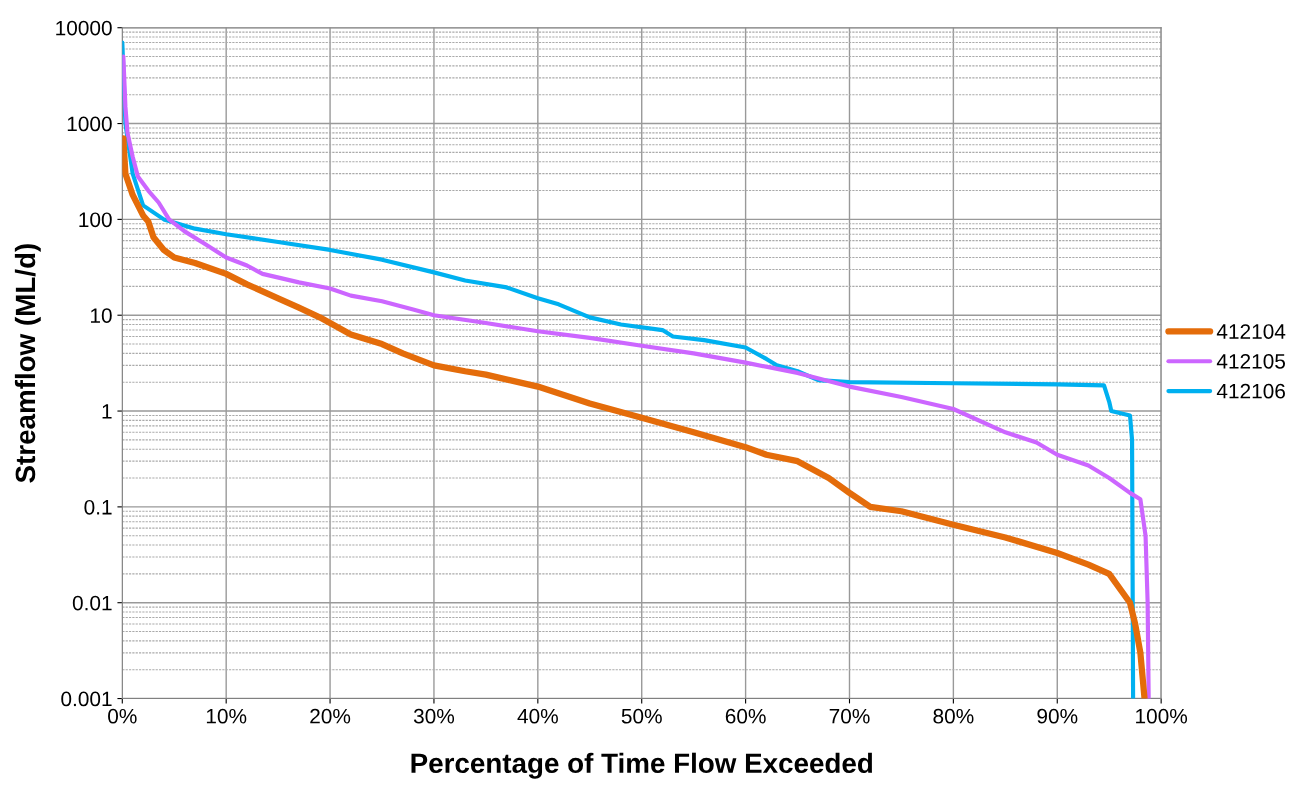 The height and width of the screenshot is (792, 1315). I want to click on y-tick-label: 10000, so click(84, 28).